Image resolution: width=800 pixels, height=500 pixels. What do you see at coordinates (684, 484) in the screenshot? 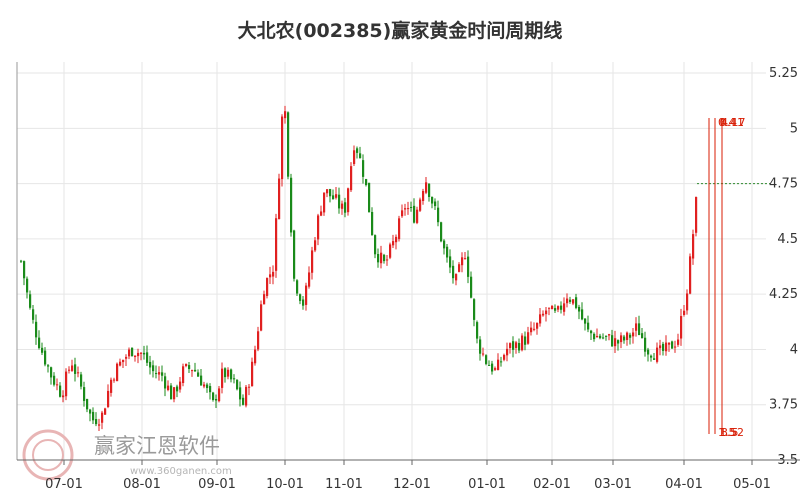
I see `x-tick-label: 04-01` at bounding box center [684, 484].